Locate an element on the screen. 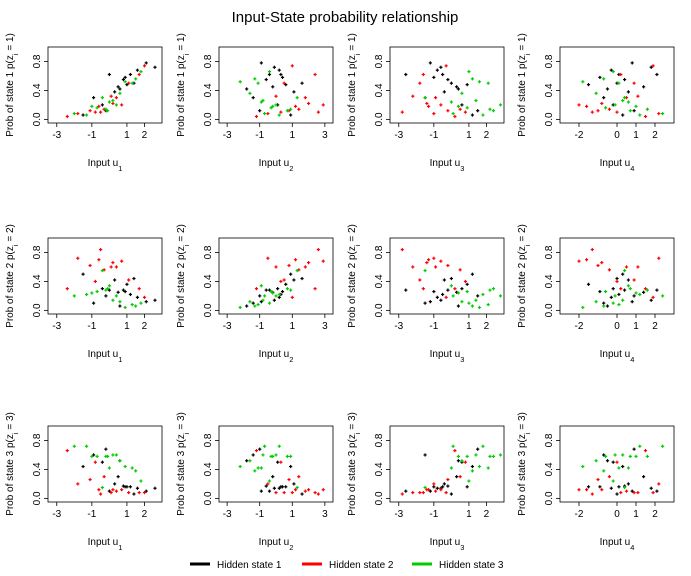  legend-entry: Hidden state 1 is located at coordinates (236, 565).